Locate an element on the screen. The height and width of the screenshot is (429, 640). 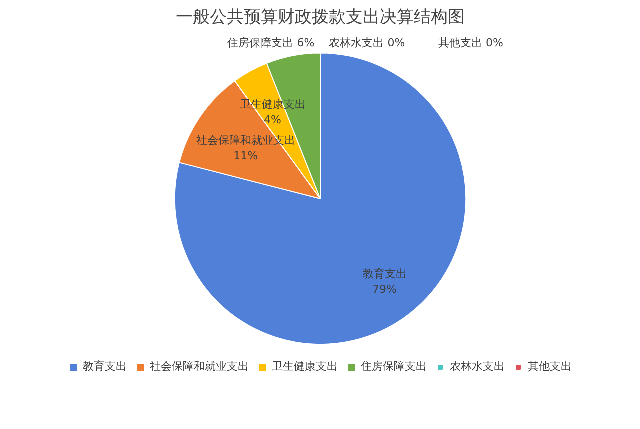
legend-label: 其他支出 is located at coordinates (550, 366).